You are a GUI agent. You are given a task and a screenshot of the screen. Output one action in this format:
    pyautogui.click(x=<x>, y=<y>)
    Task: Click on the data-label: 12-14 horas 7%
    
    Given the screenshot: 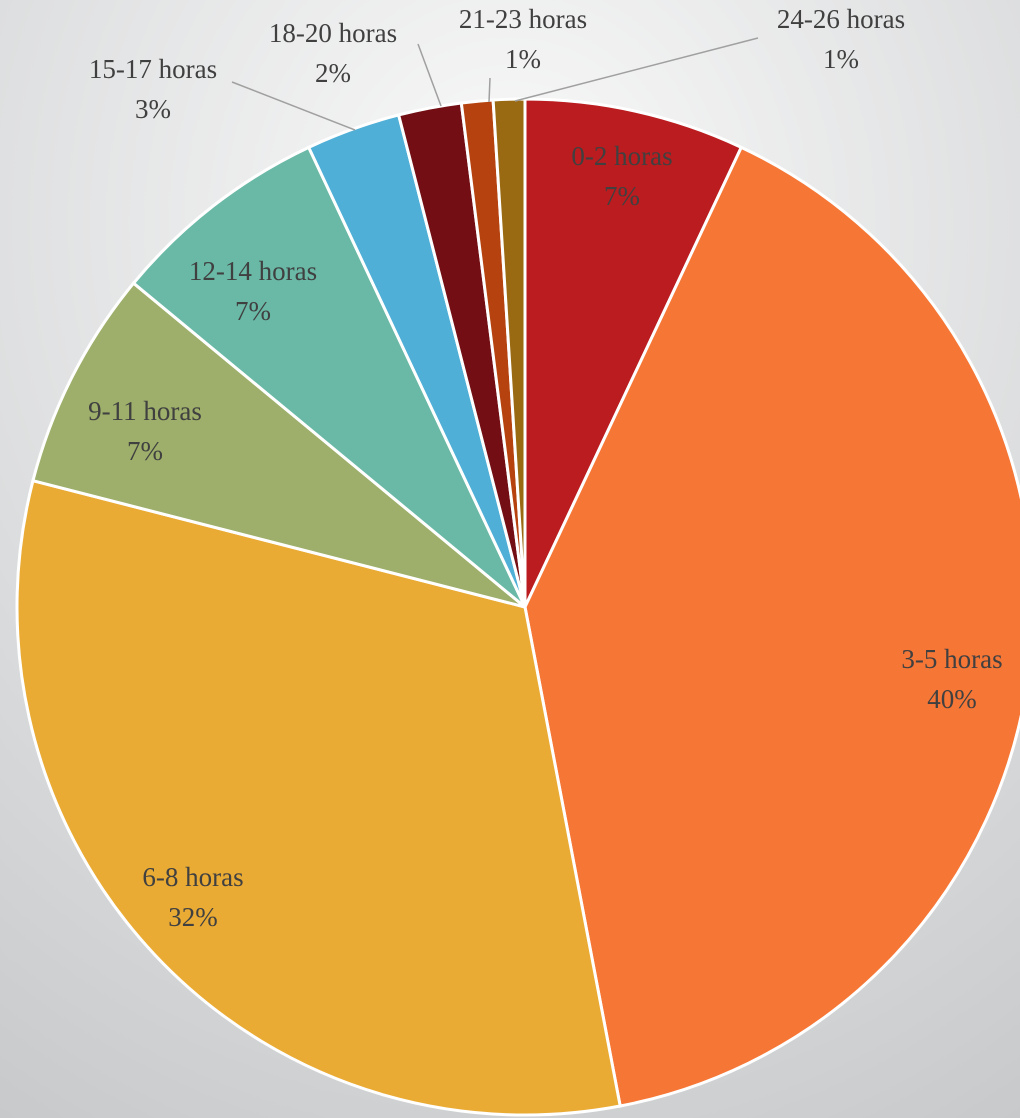 What is the action you would take?
    pyautogui.click(x=253, y=291)
    